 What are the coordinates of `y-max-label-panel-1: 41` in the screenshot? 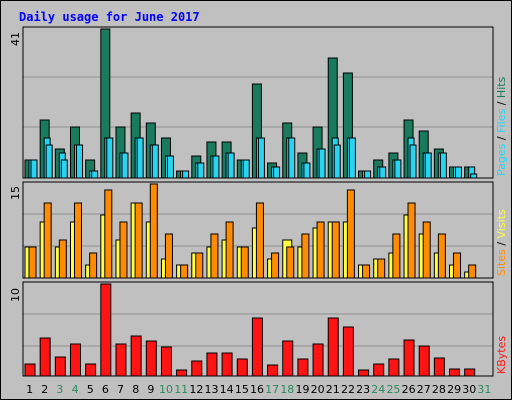 It's located at (15, 39).